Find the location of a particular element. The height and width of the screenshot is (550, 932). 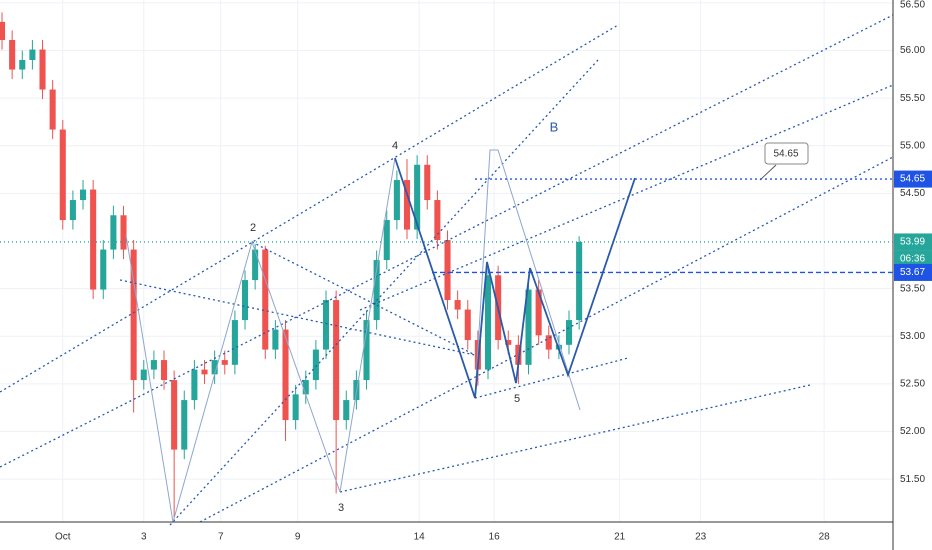

y-tick-label: 53.50 is located at coordinates (912, 288).